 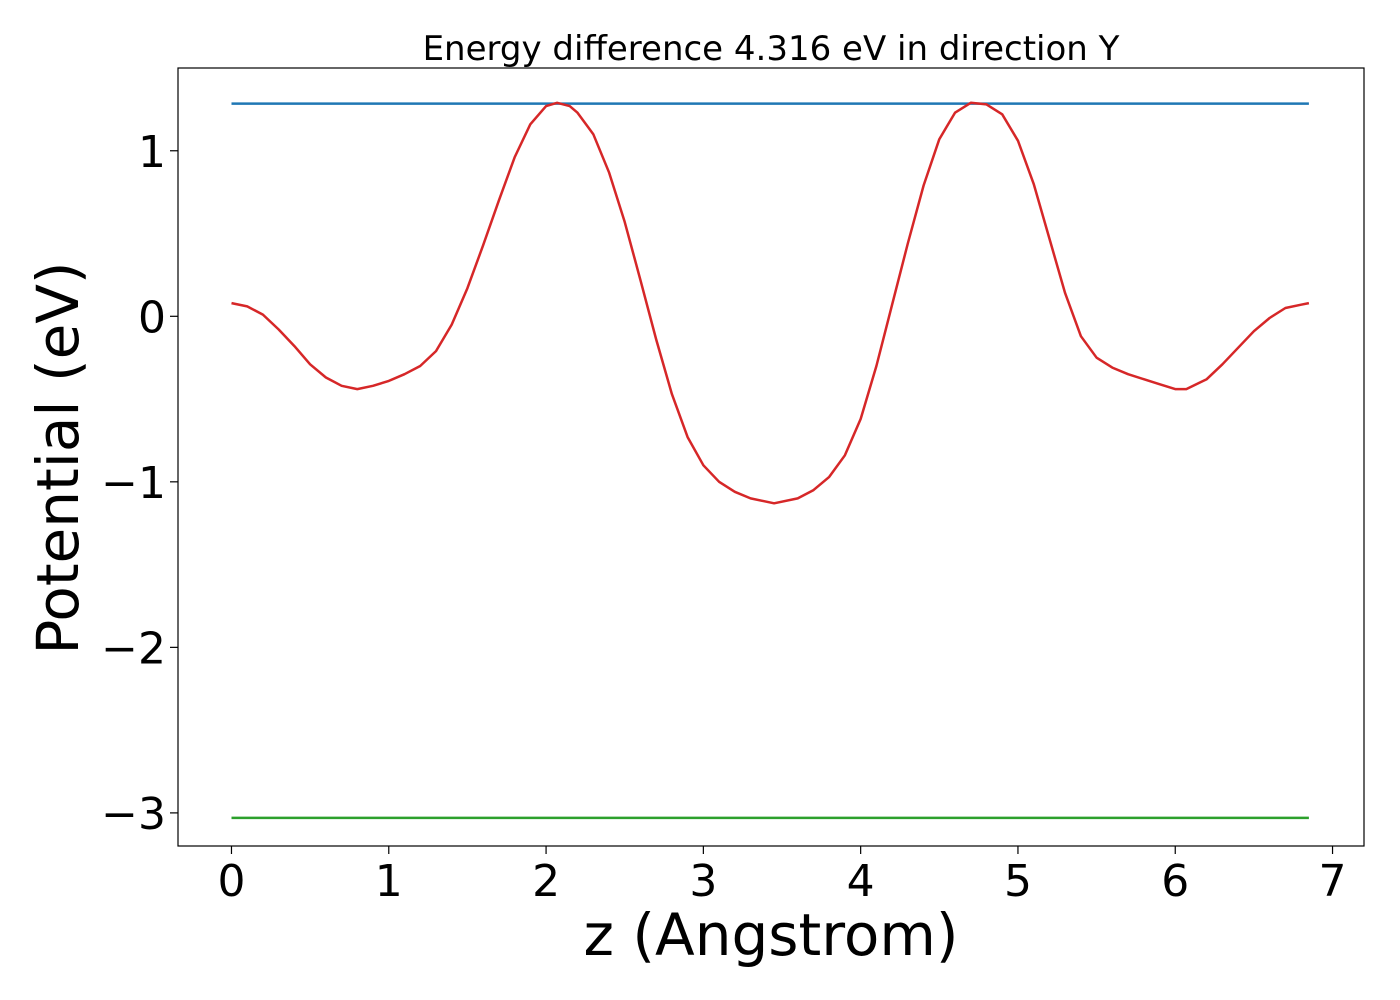 What do you see at coordinates (782, 876) in the screenshot?
I see `x-axis: 0 1 2 3 4 5 6 7` at bounding box center [782, 876].